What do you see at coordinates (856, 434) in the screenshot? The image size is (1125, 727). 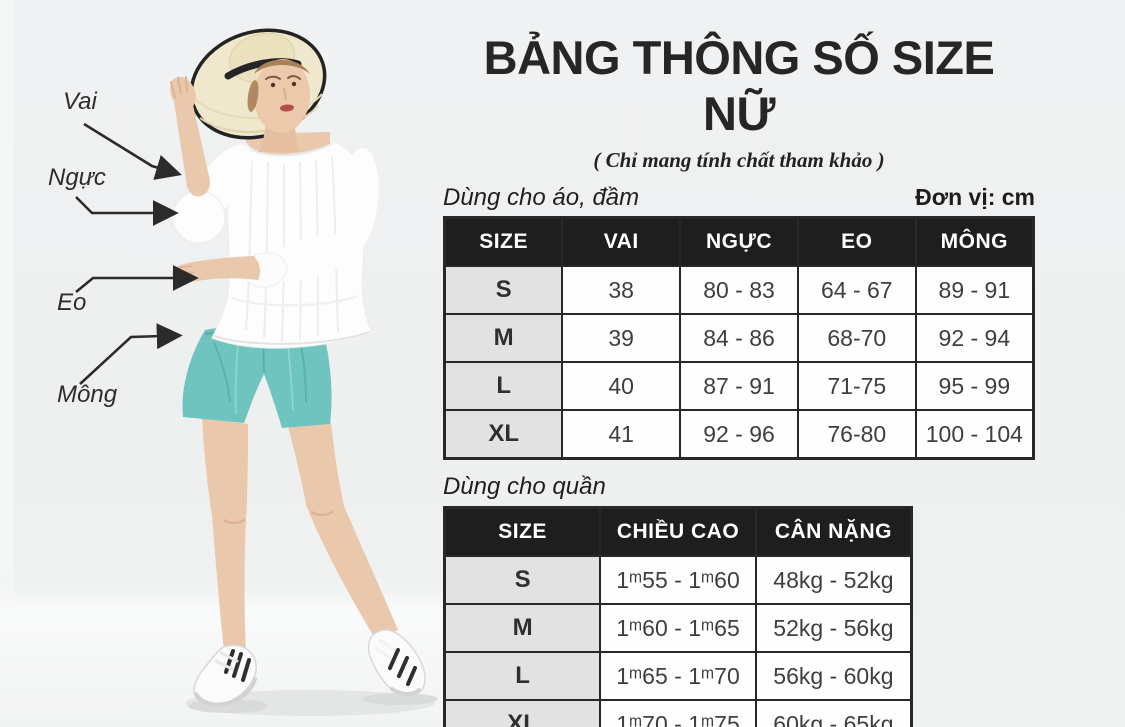 I see `table-cell: 76-80` at bounding box center [856, 434].